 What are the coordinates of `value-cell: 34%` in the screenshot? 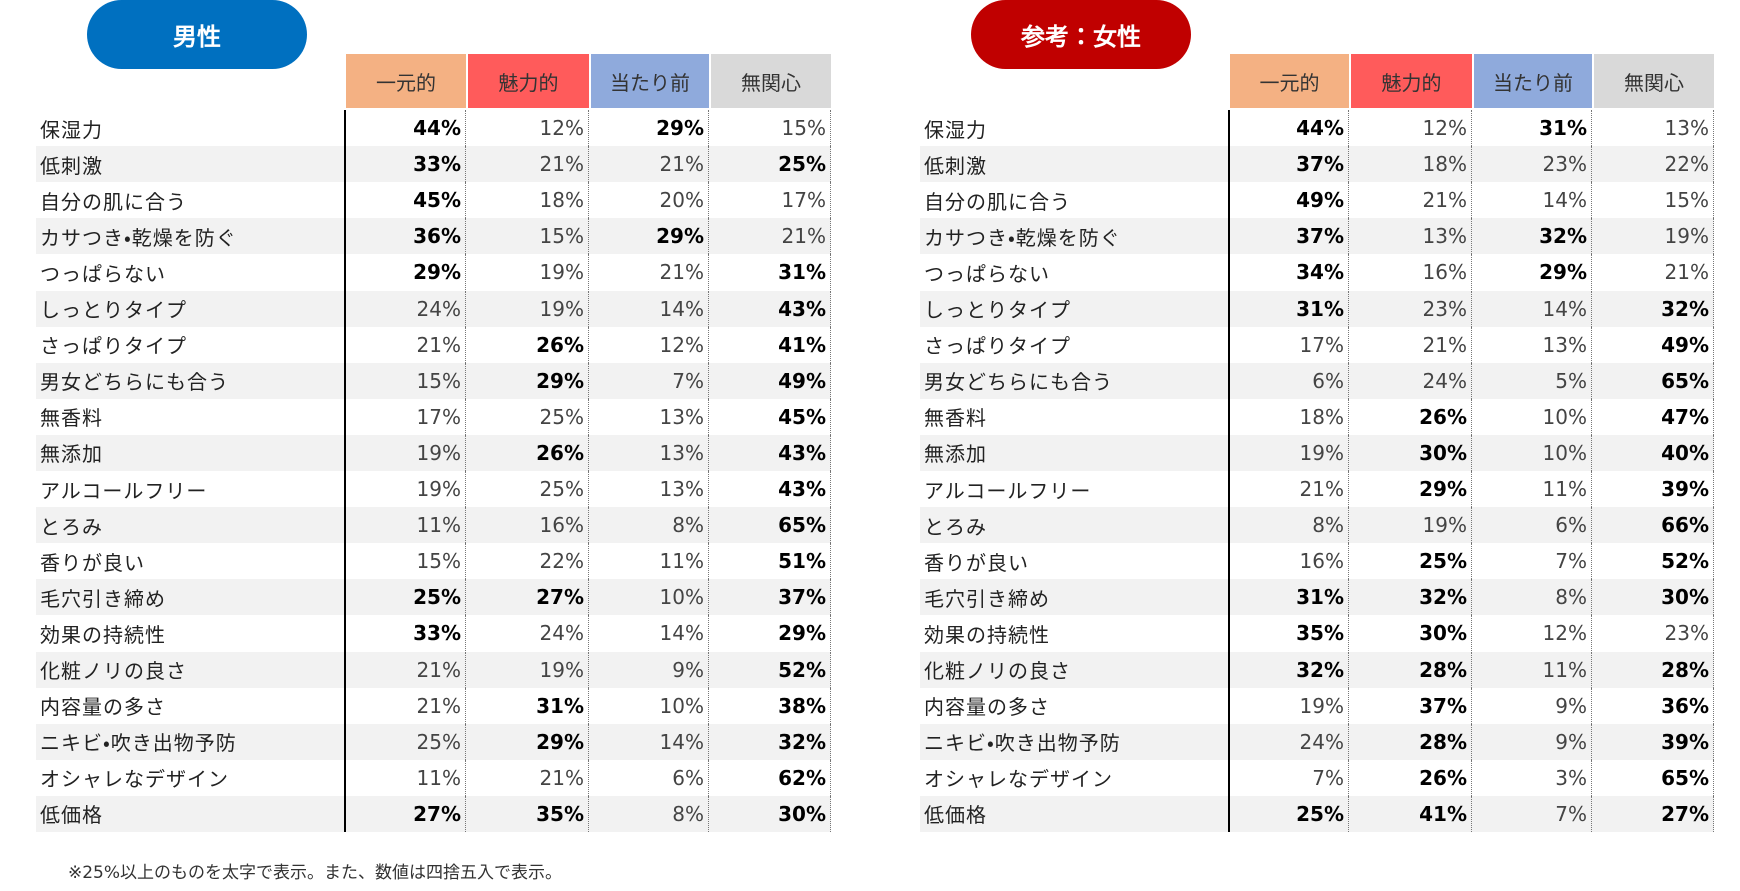 It's located at (1289, 272).